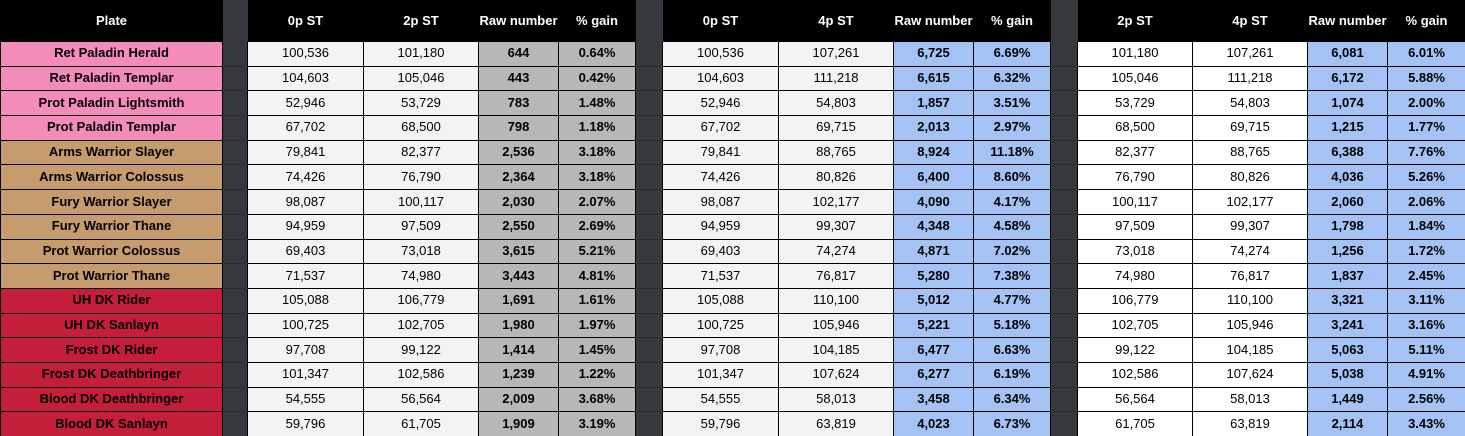 The height and width of the screenshot is (436, 1465). Describe the element at coordinates (518, 276) in the screenshot. I see `raw-number-cell: 3,443` at that location.